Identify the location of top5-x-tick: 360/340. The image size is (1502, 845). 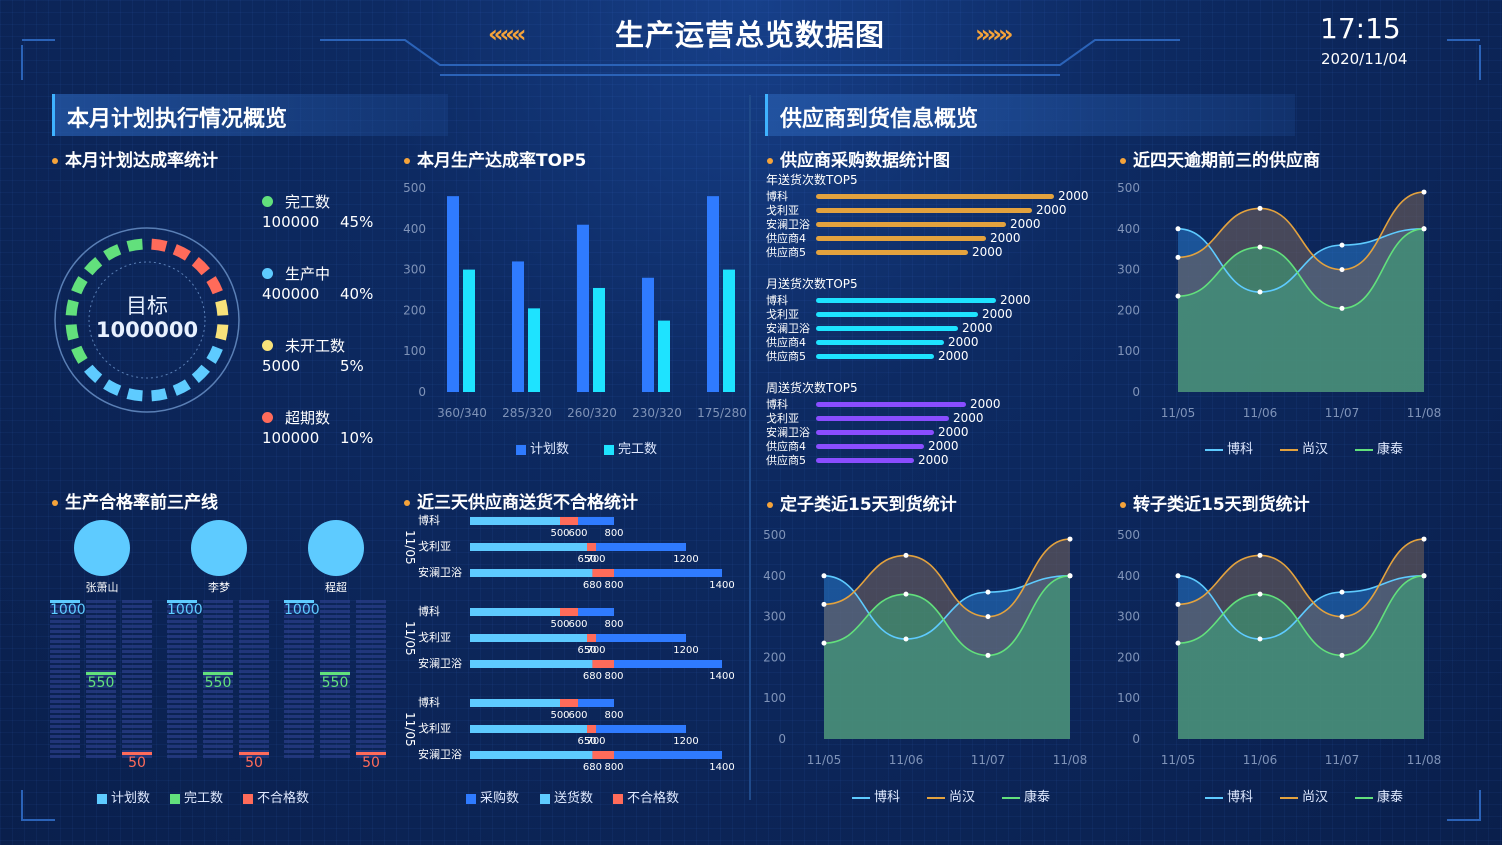
(462, 413).